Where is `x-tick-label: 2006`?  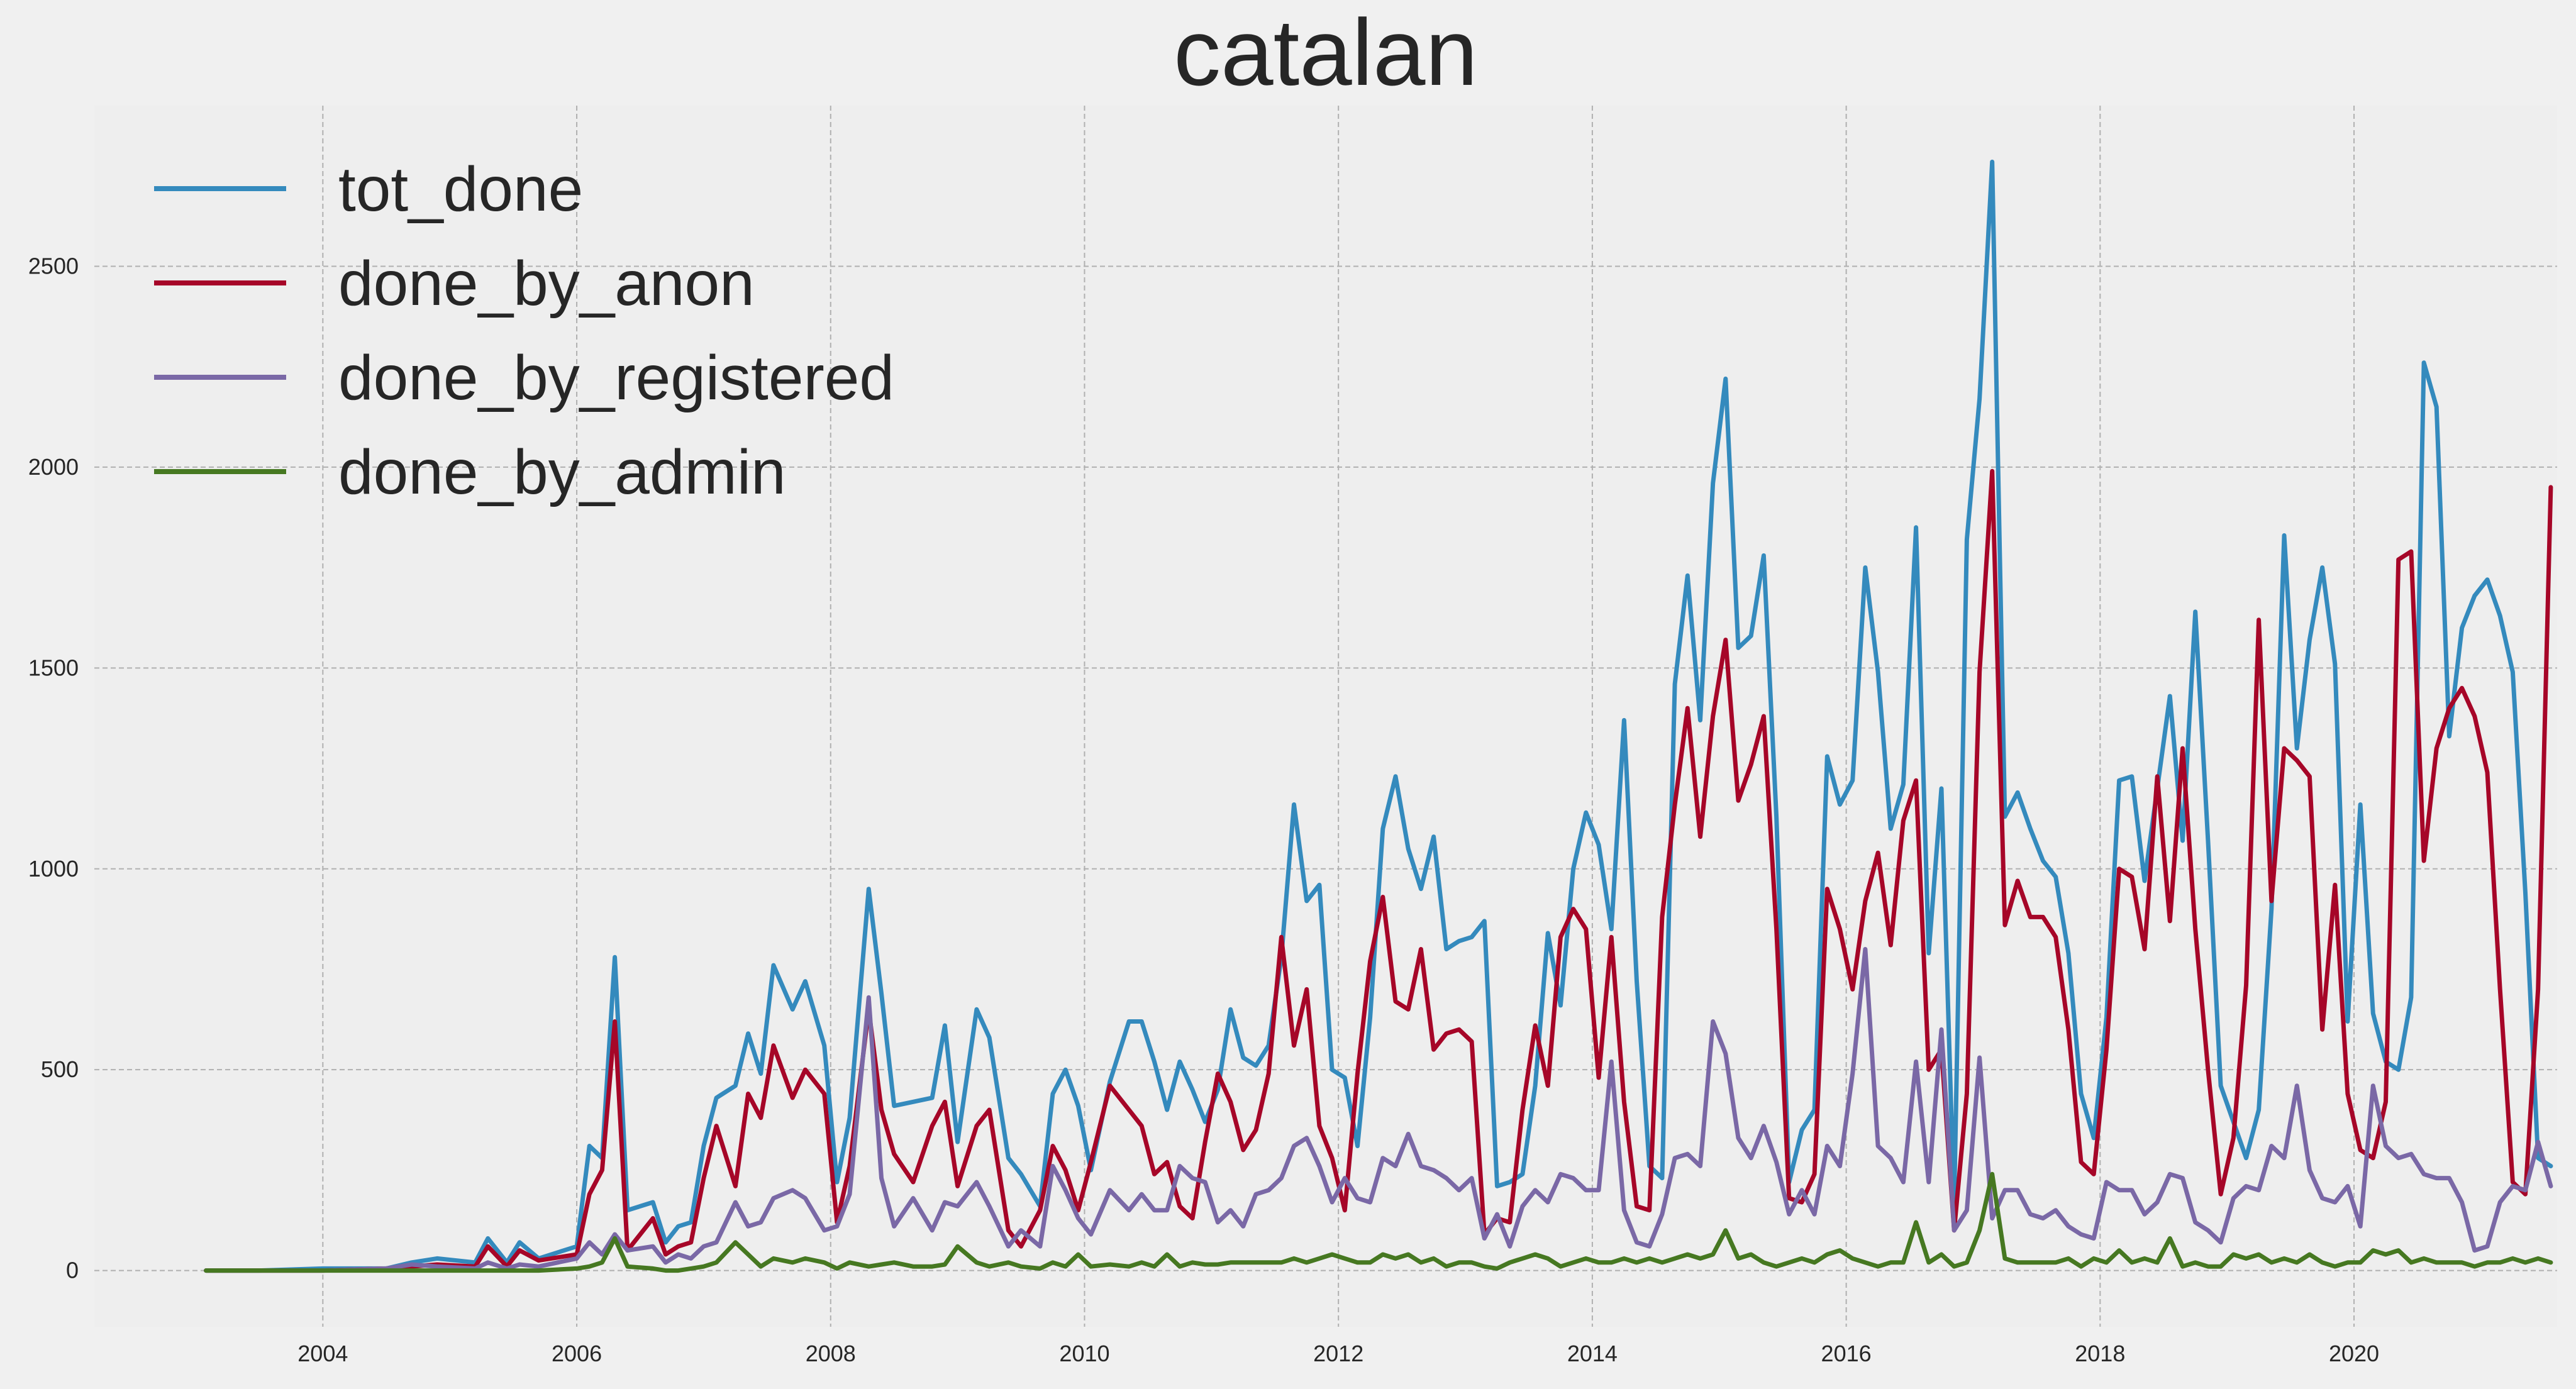 x-tick-label: 2006 is located at coordinates (577, 1353).